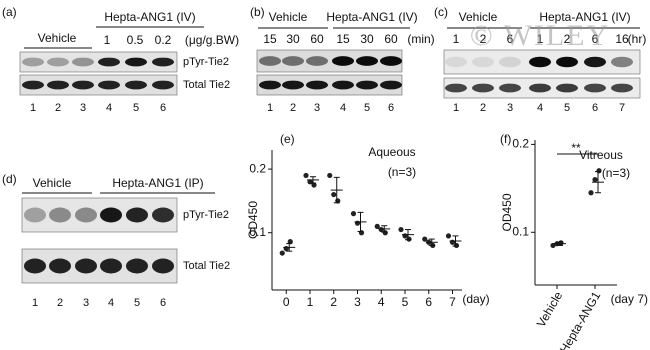 This screenshot has height=350, width=650. I want to click on annotation: Aqueous, so click(391, 152).